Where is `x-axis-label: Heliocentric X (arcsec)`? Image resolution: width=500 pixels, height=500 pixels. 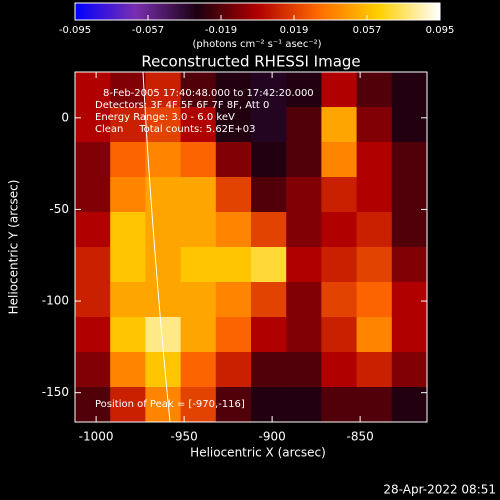
x-axis-label: Heliocentric X (arcsec) is located at coordinates (258, 453).